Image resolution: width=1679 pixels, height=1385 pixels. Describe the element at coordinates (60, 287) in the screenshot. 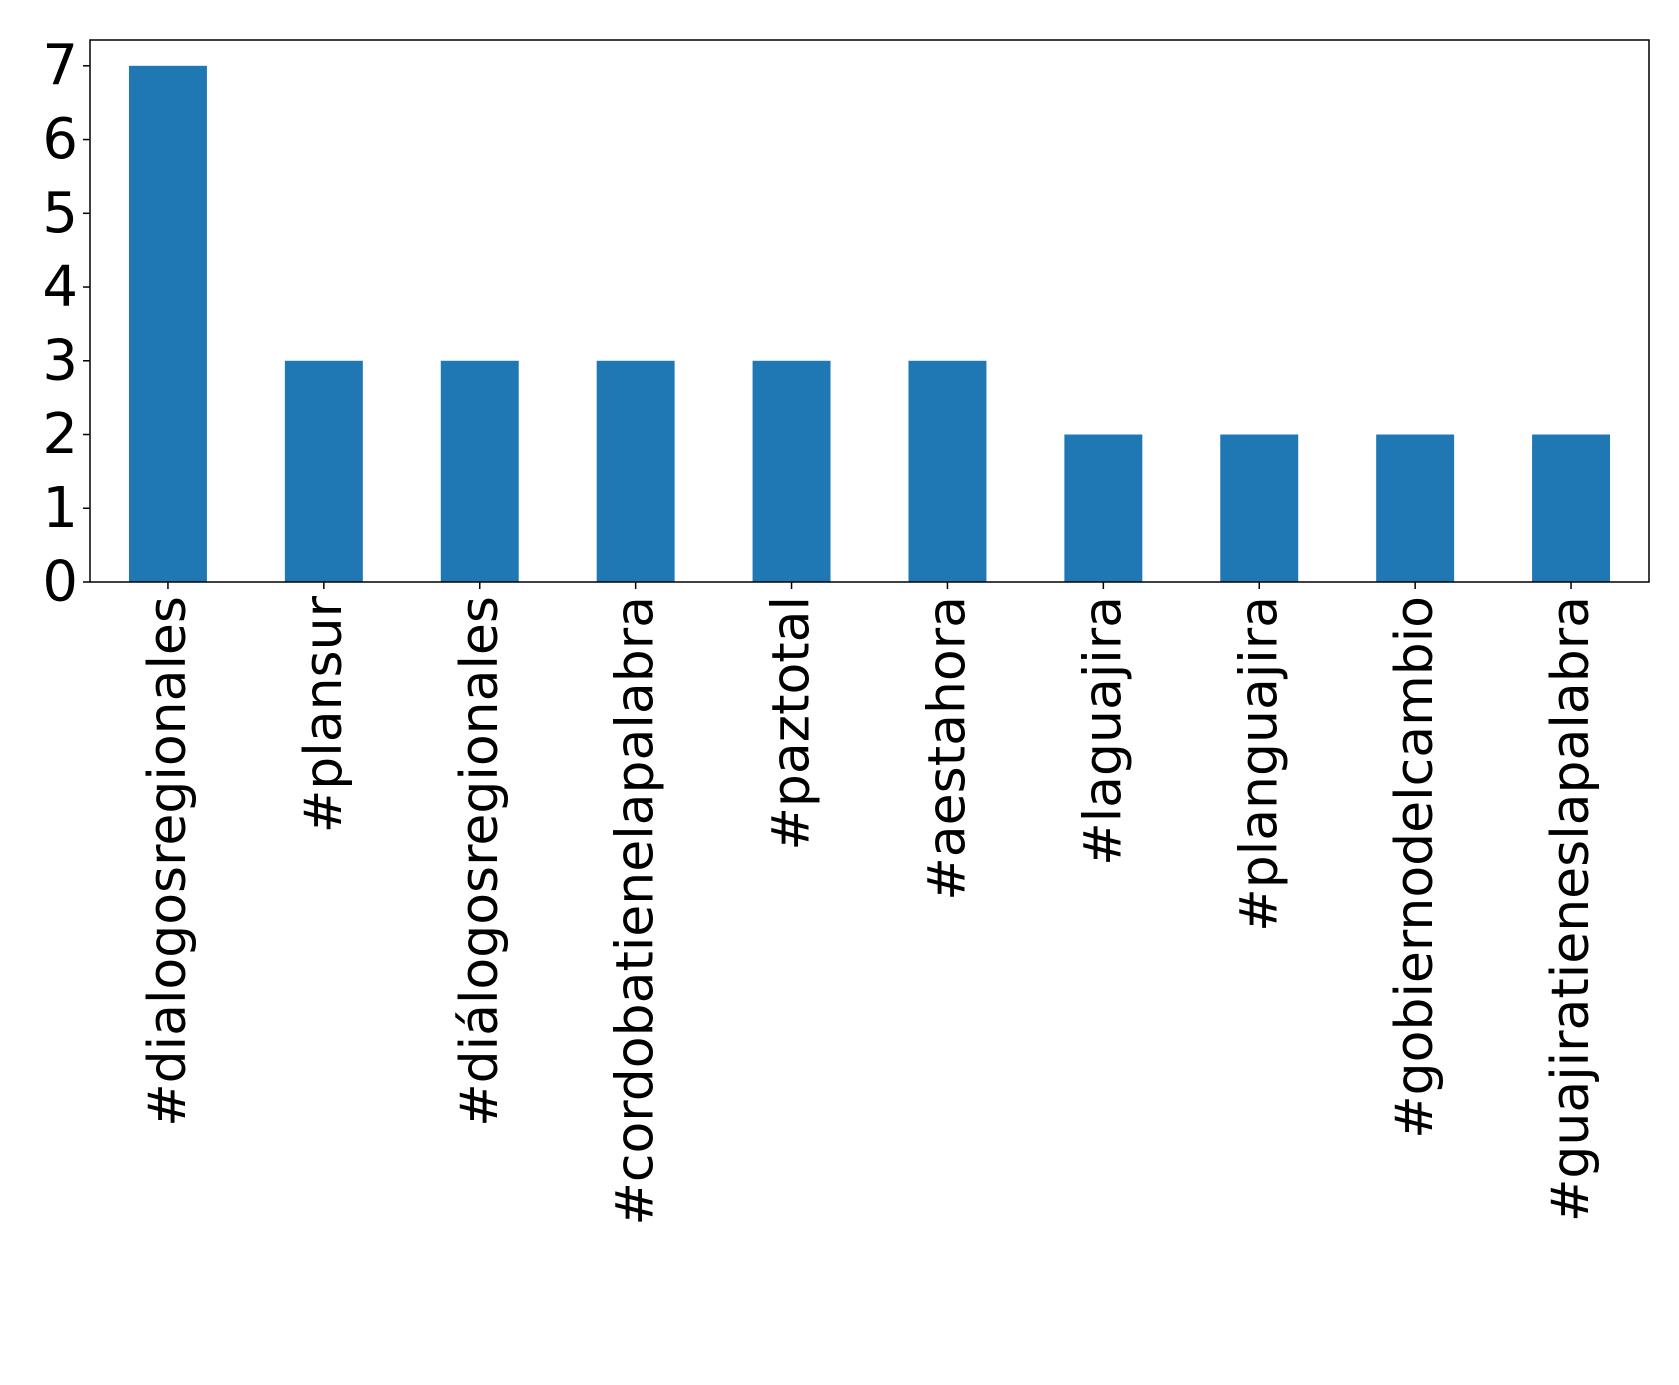

I see `y-tick-label: 4` at that location.